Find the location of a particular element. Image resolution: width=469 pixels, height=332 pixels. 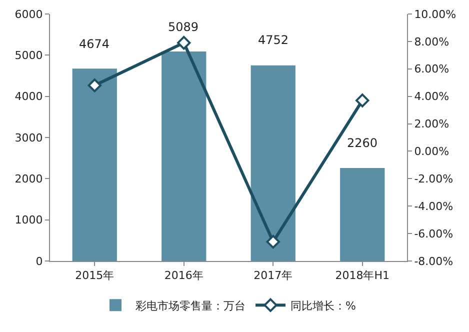

y2-tick-label: 0.00% is located at coordinates (432, 151).